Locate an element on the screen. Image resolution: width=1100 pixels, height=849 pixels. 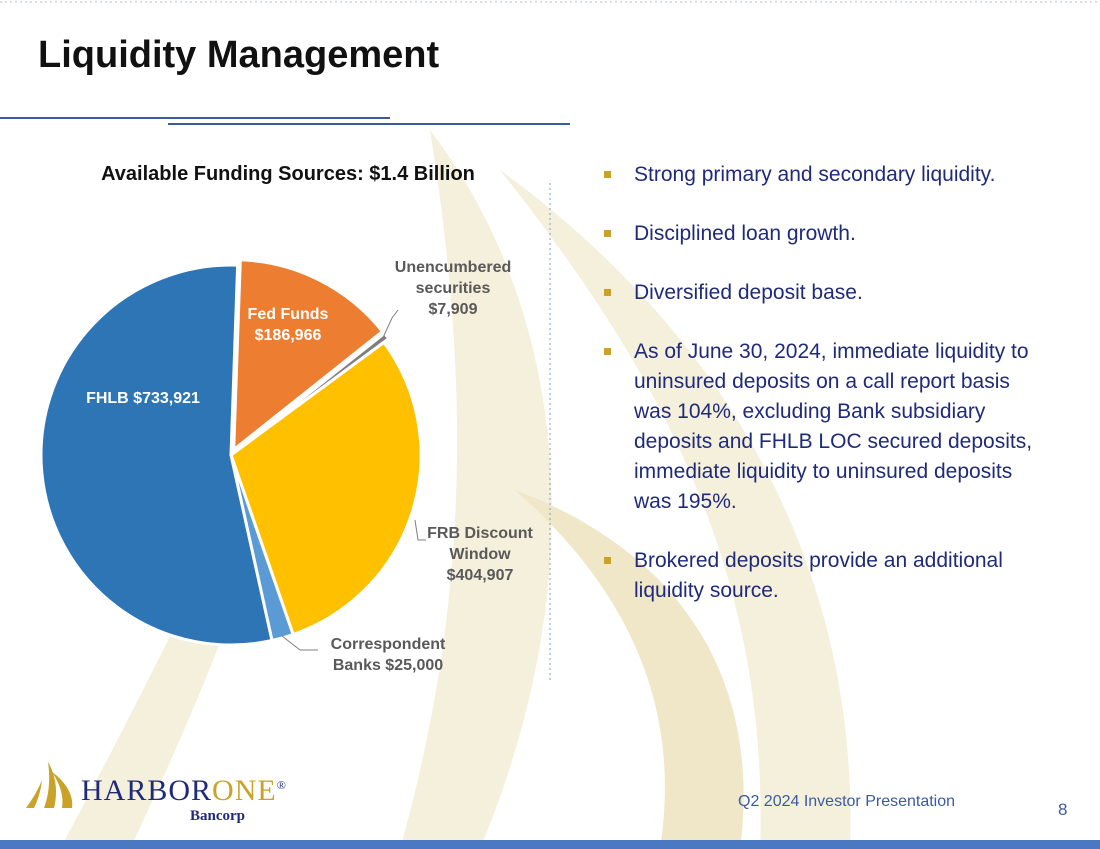
company-logo: HARBORONE® Bancorp is located at coordinates (156, 795).